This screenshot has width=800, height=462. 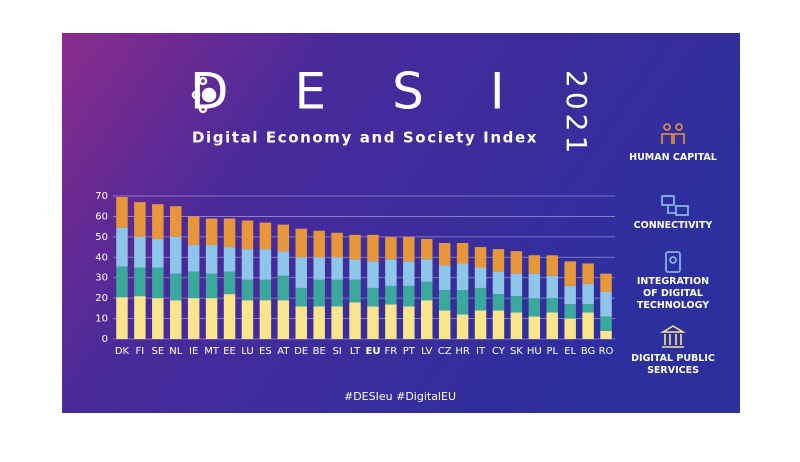 I want to click on x-tick-label: DE, so click(x=301, y=351).